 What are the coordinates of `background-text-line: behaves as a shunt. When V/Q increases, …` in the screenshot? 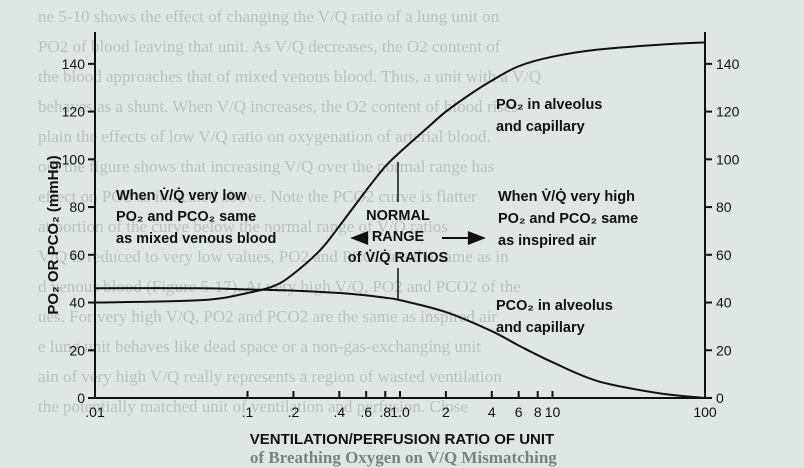 It's located at (278, 106).